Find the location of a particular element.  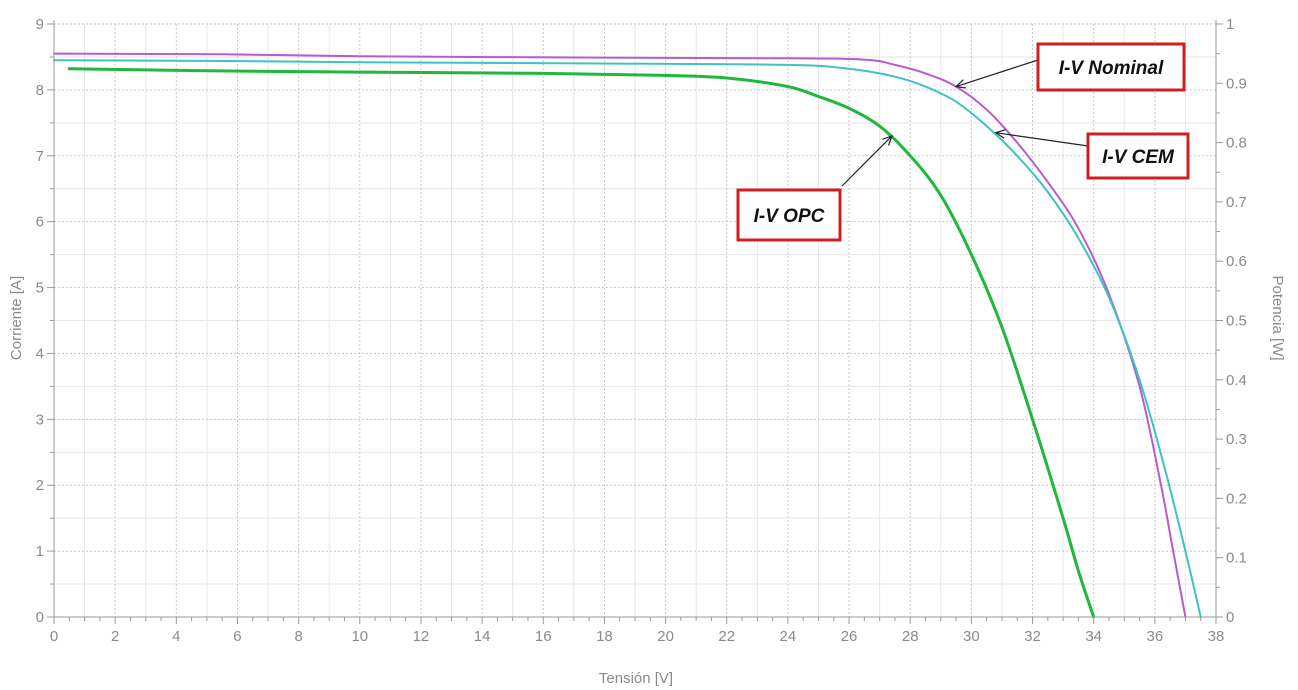

x-tick-label: 0 is located at coordinates (54, 636).